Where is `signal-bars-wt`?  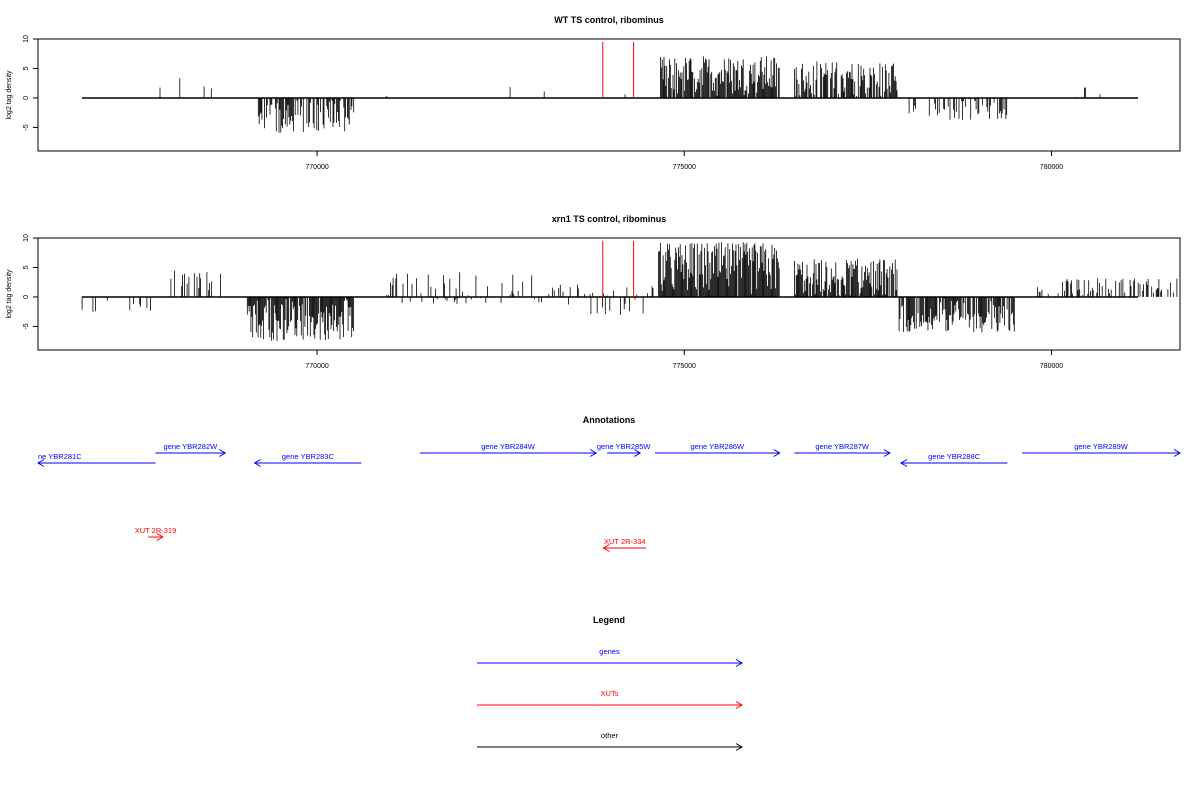
signal-bars-wt is located at coordinates (630, 94).